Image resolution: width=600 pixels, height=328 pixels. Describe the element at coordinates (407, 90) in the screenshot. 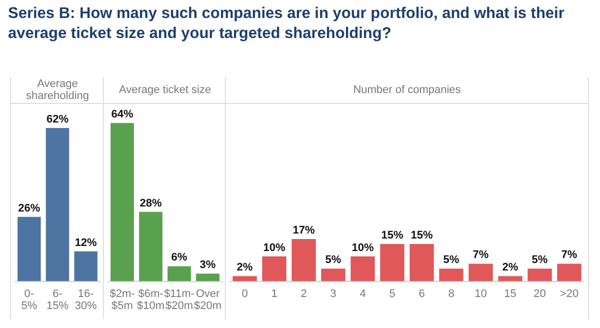

I see `chart-title: Number of companies` at that location.